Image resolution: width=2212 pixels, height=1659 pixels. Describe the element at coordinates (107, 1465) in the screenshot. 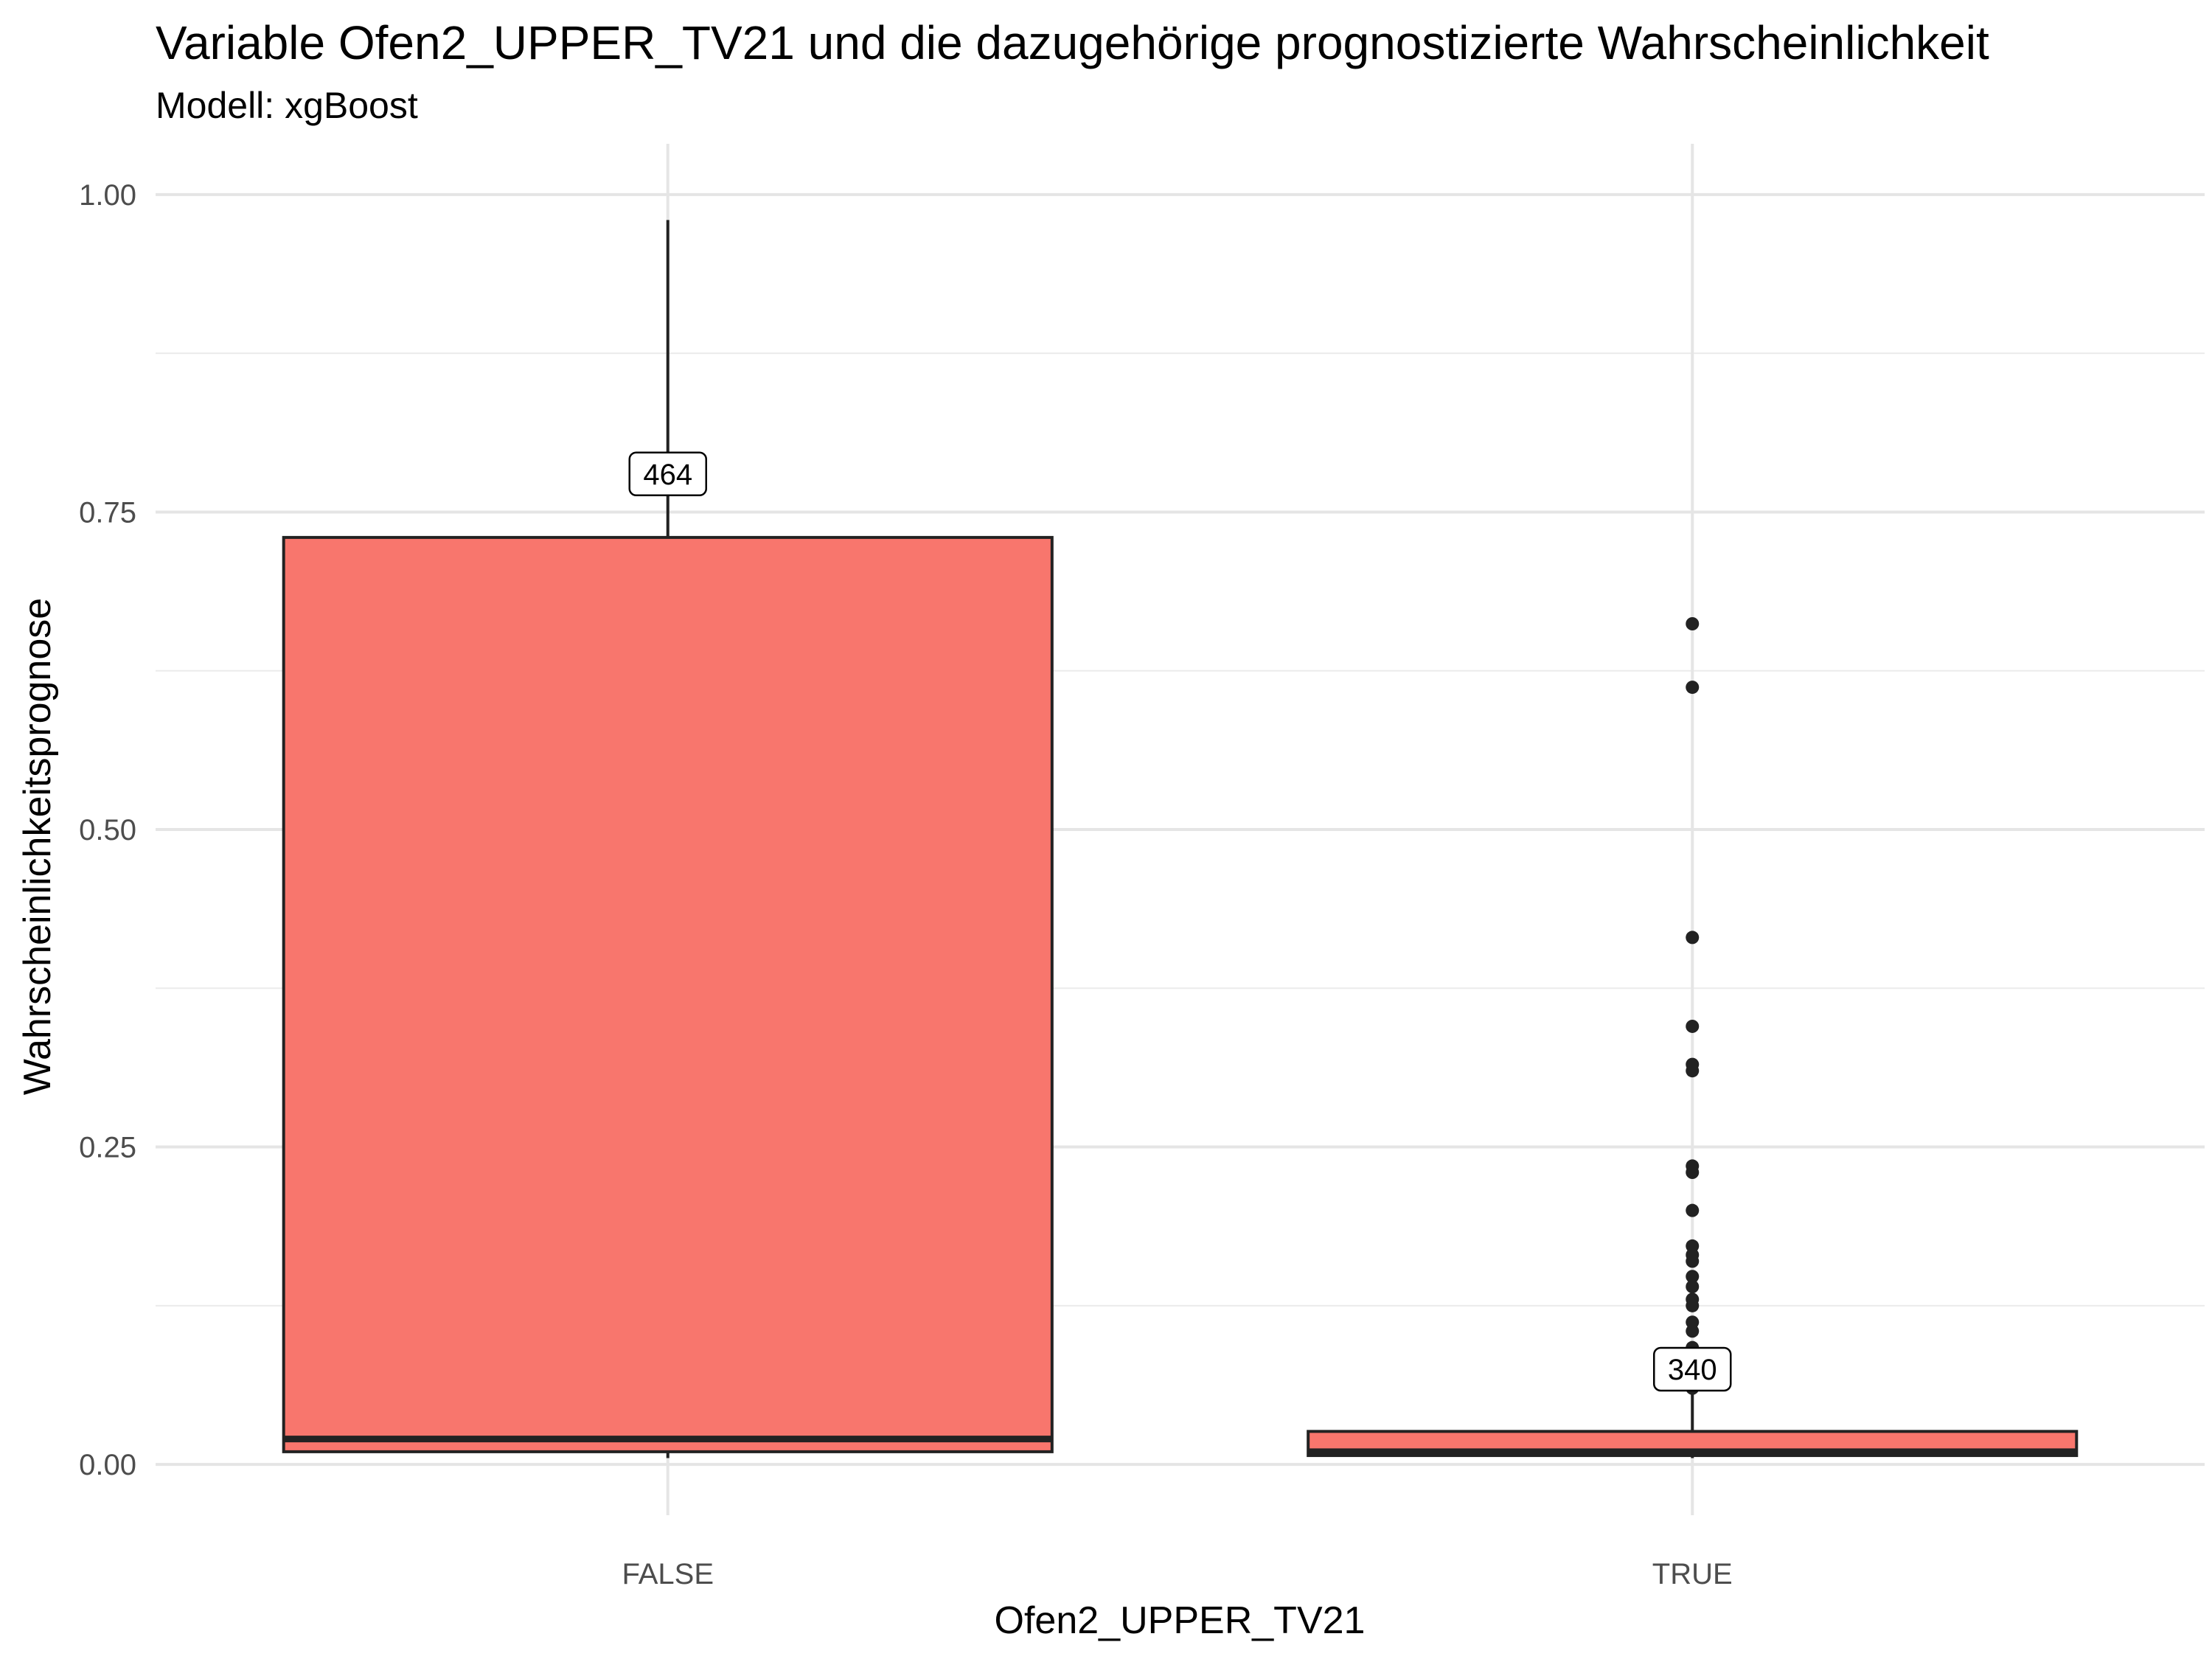

I see `y-tick-label: 0.00` at that location.